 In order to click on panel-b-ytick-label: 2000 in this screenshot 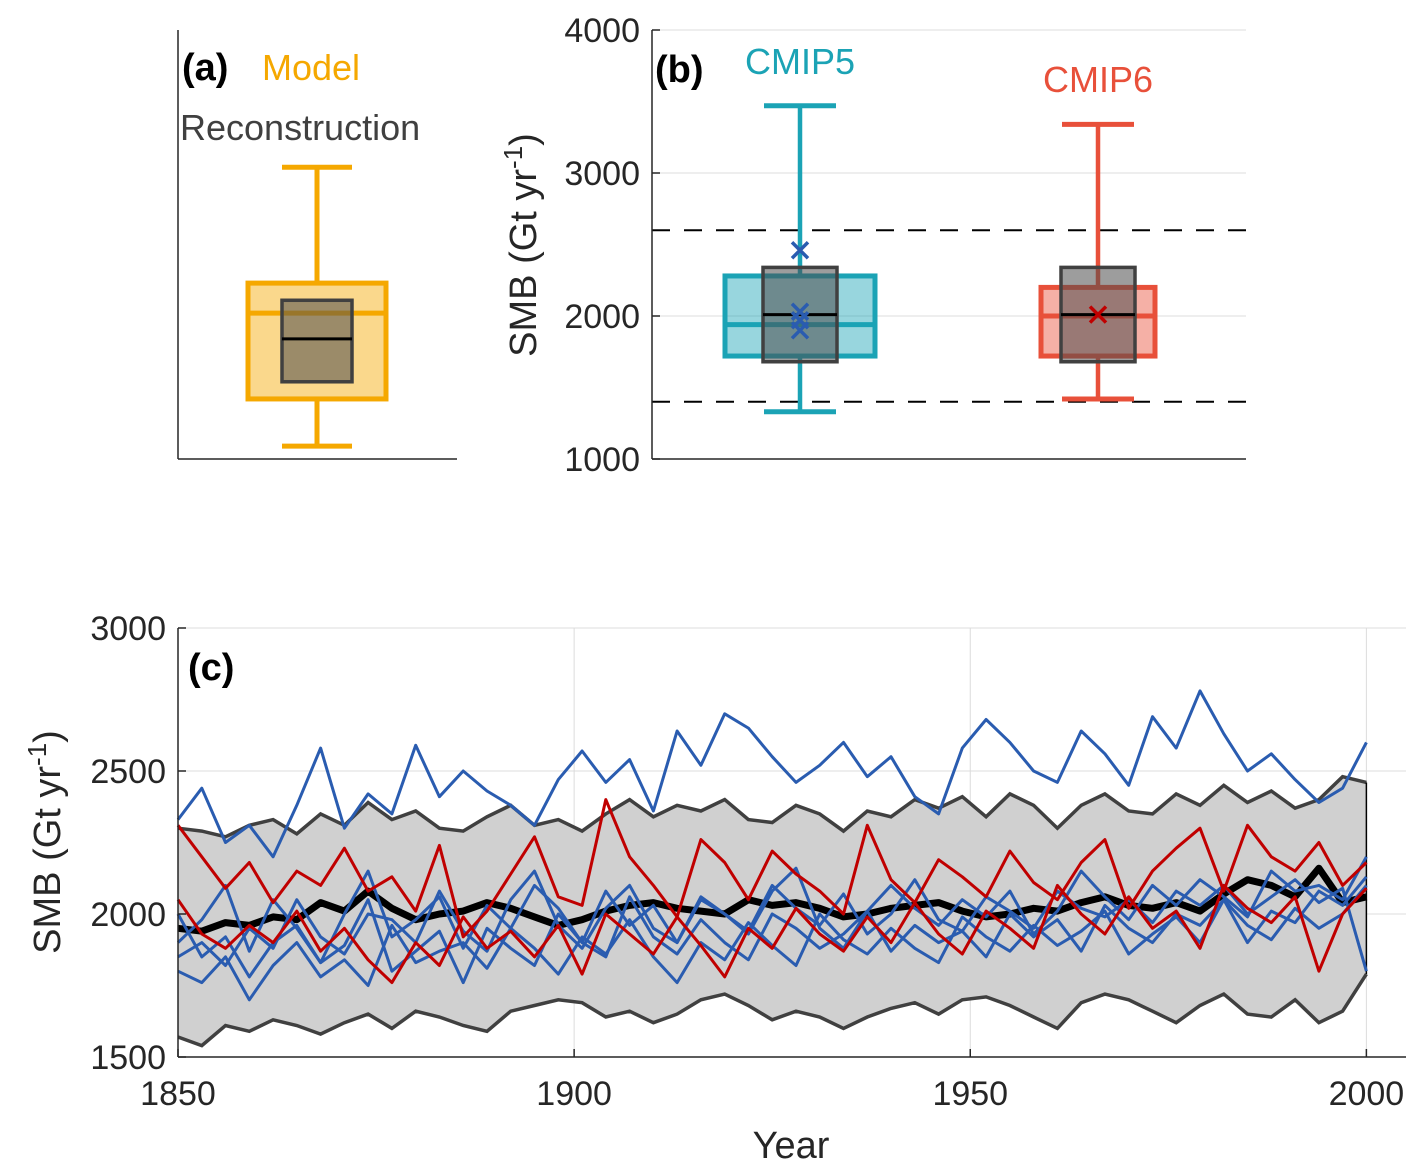, I will do `click(602, 317)`.